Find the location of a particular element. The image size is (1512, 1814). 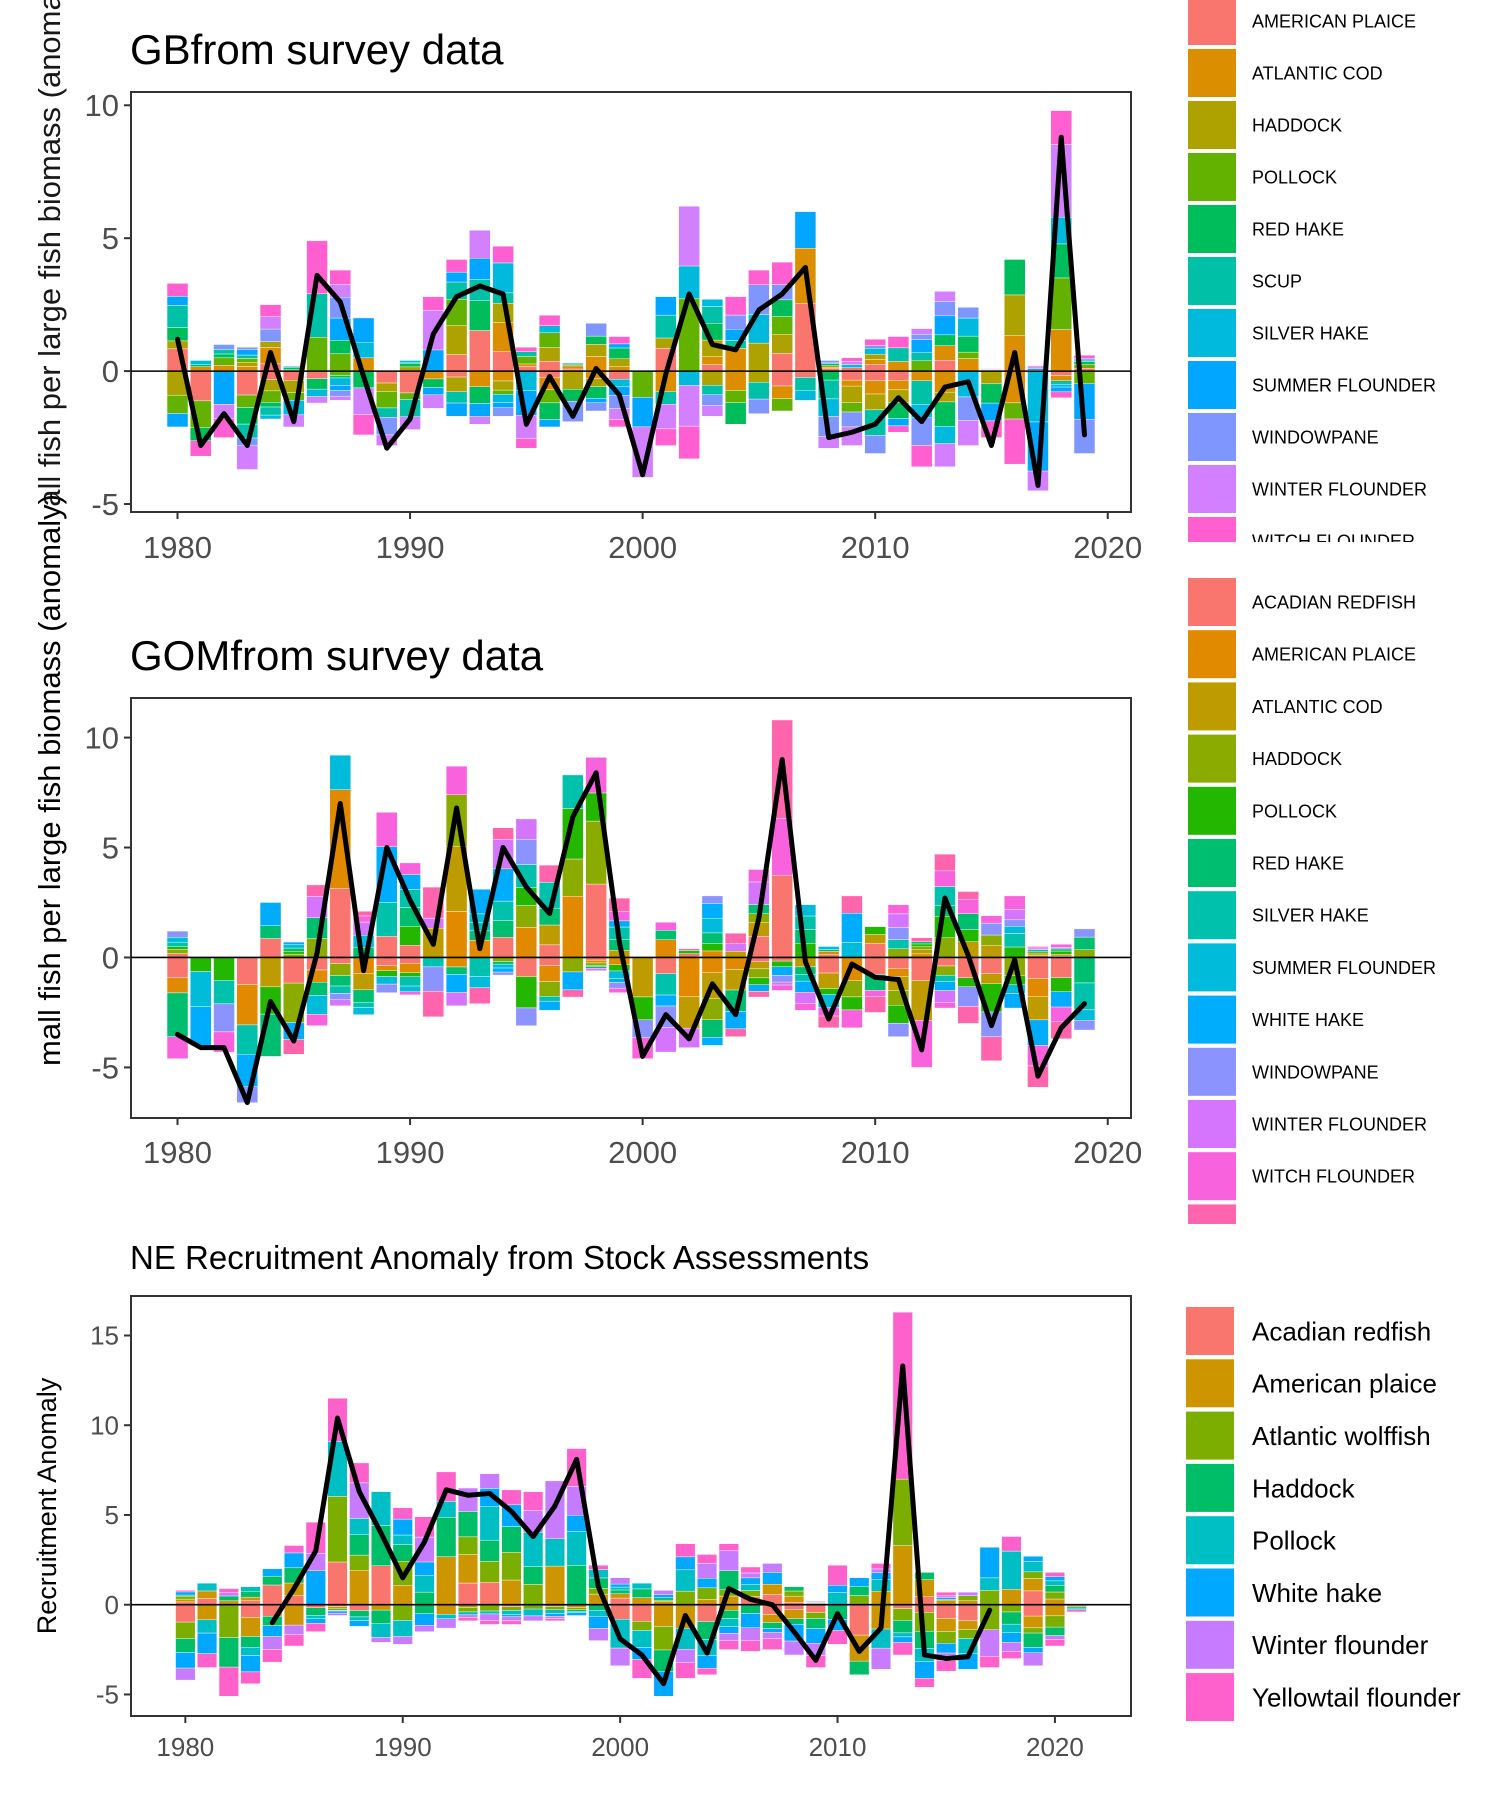

bar-segment-2020 is located at coordinates (1054, 1601).